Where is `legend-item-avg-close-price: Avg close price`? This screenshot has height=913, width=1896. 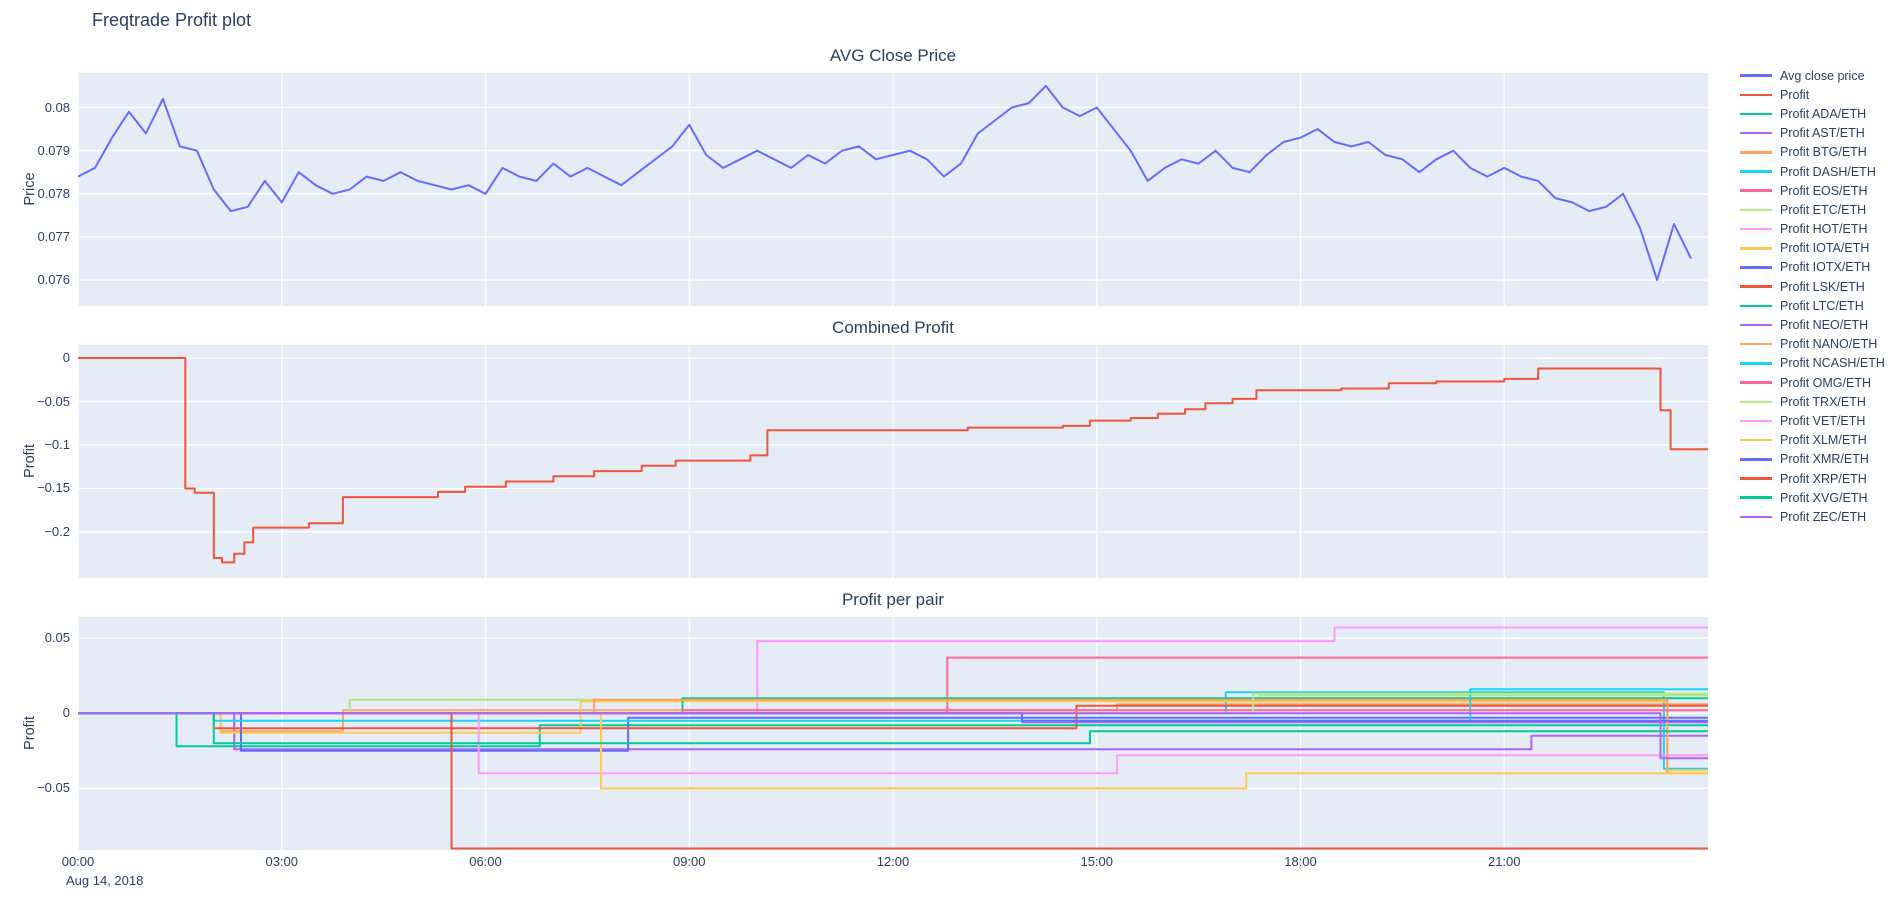
legend-item-avg-close-price: Avg close price is located at coordinates (1812, 75).